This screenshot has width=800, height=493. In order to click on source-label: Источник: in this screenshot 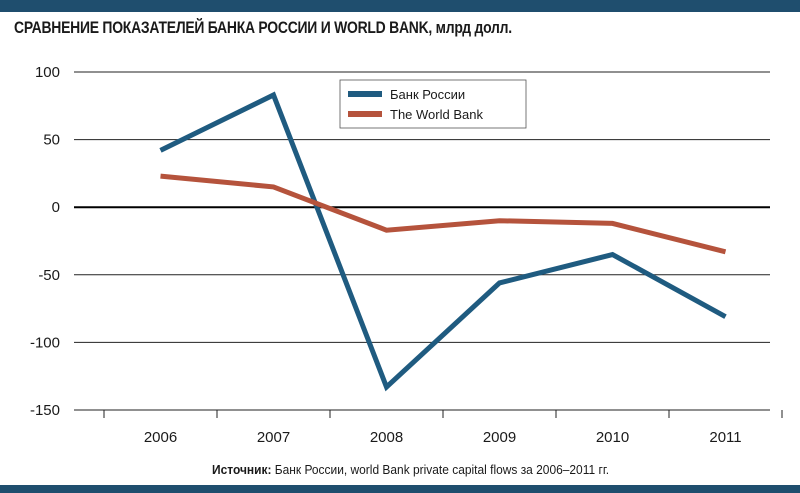, I will do `click(242, 469)`.